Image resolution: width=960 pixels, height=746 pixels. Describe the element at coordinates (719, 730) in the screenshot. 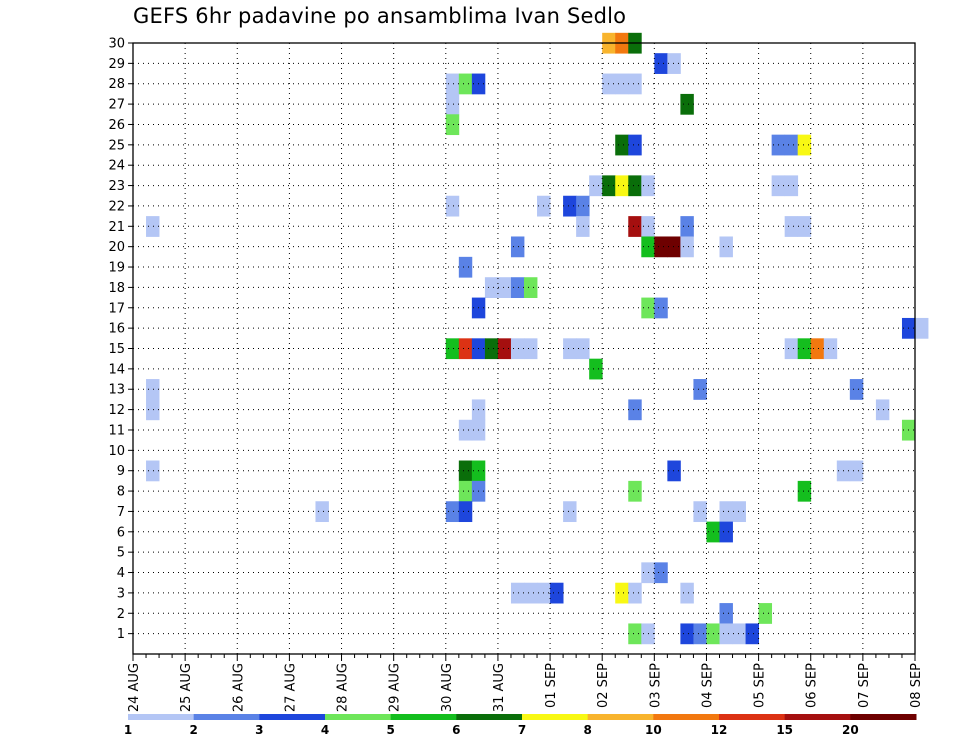

I see `colorbar-label: 12` at that location.